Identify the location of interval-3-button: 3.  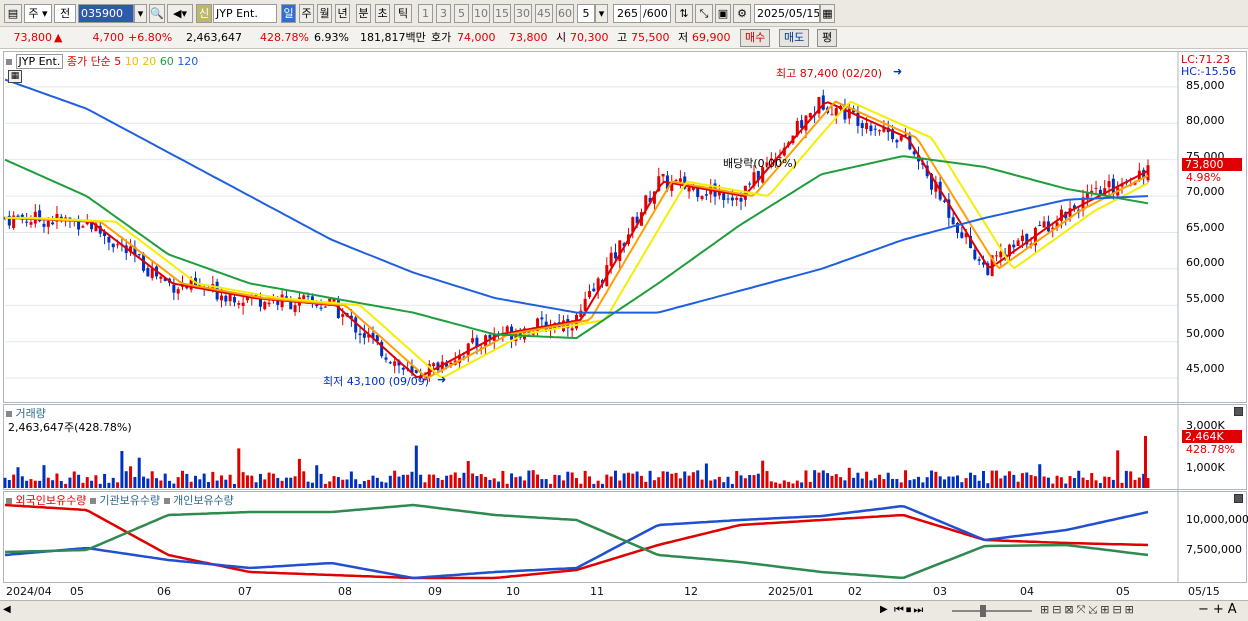
(443, 13).